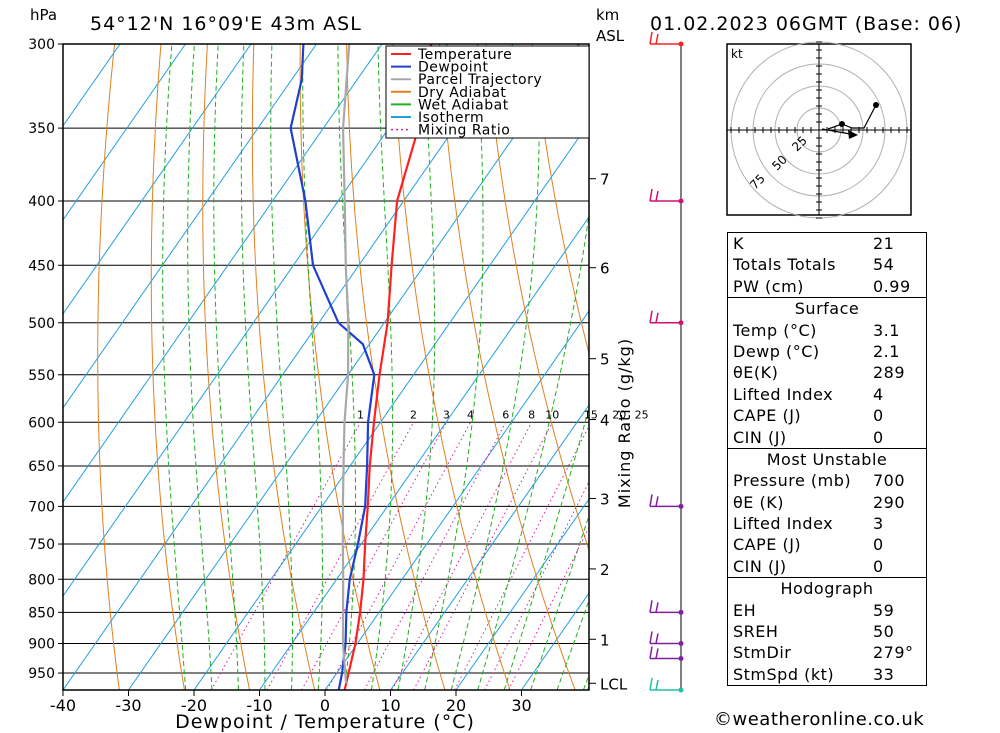 The width and height of the screenshot is (1000, 733). Describe the element at coordinates (43, 15) in the screenshot. I see `hpa-axis-label: hPa` at that location.